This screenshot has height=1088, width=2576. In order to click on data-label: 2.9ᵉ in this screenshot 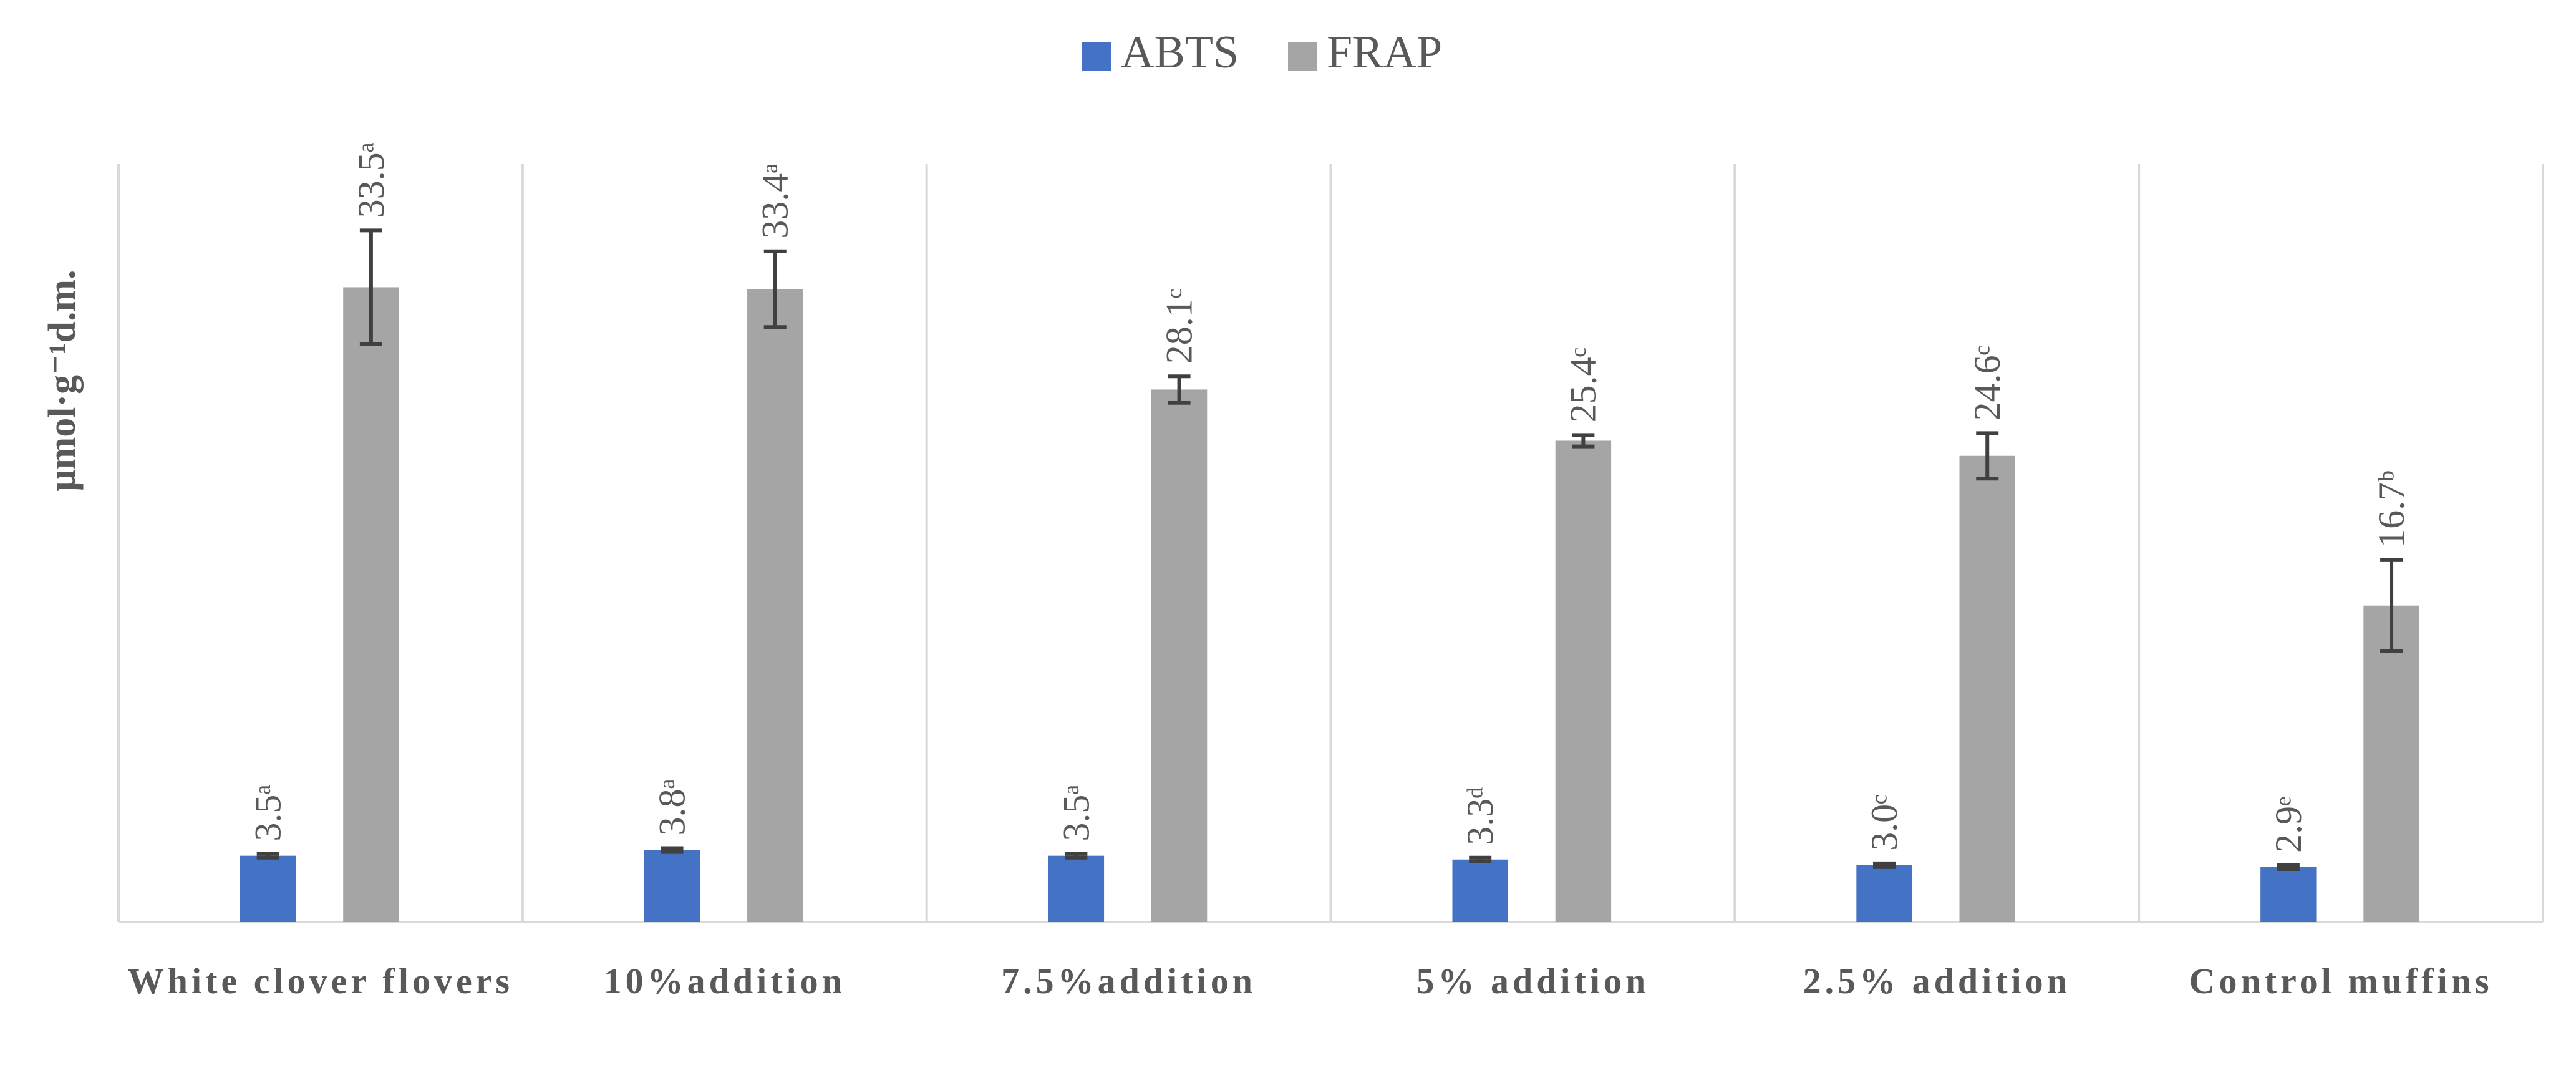, I will do `click(2288, 824)`.